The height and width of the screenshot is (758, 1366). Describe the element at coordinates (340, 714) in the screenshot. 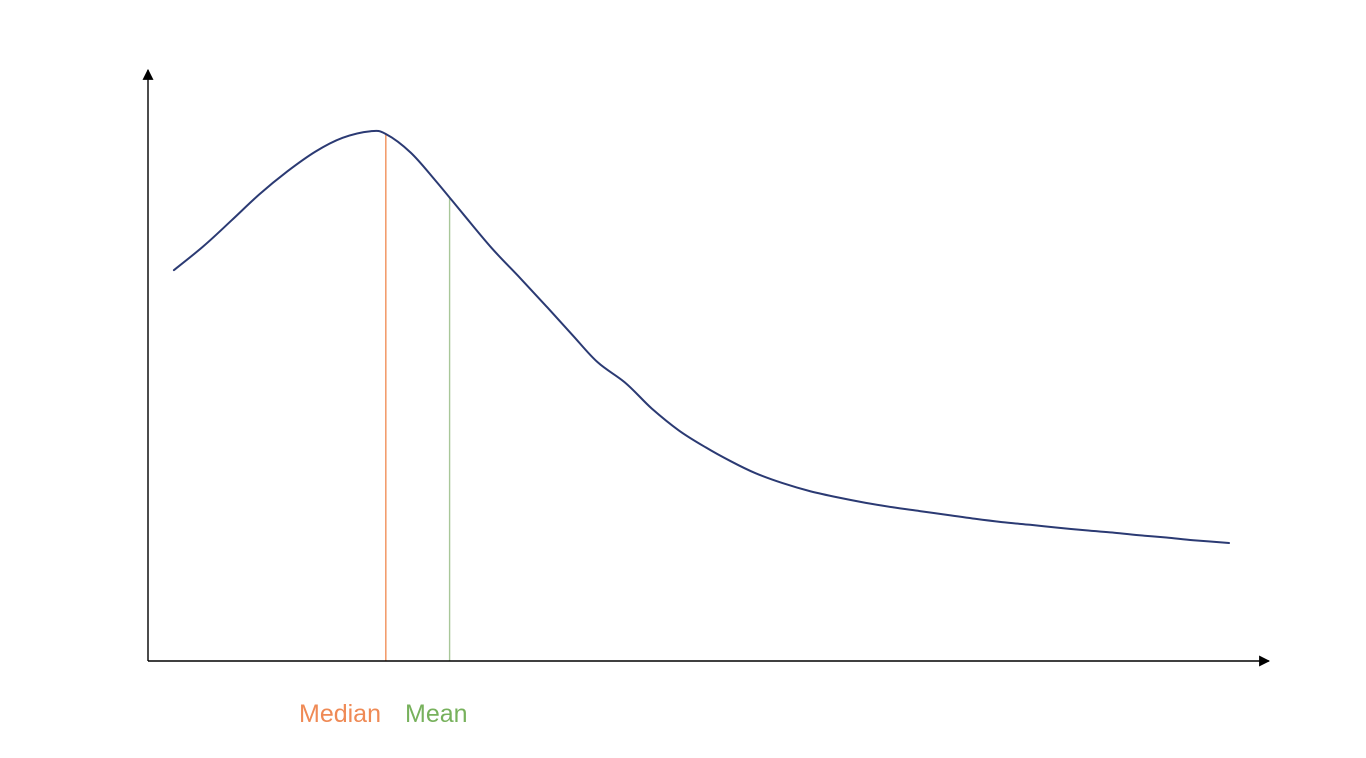

I see `median-label: Median` at that location.